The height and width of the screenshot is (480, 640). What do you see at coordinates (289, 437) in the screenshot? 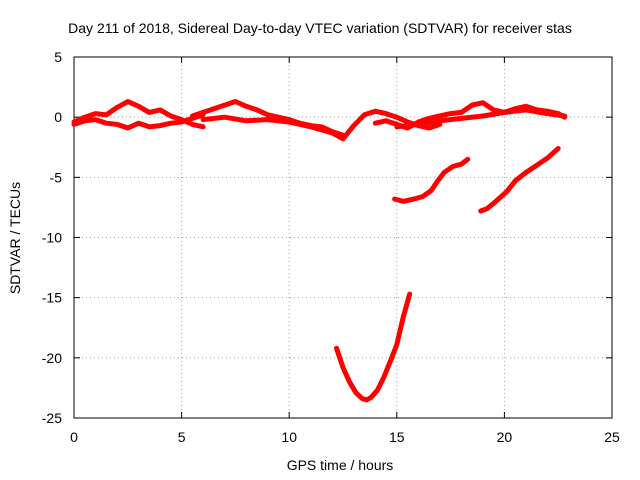
I see `x-tick-label: 10` at bounding box center [289, 437].